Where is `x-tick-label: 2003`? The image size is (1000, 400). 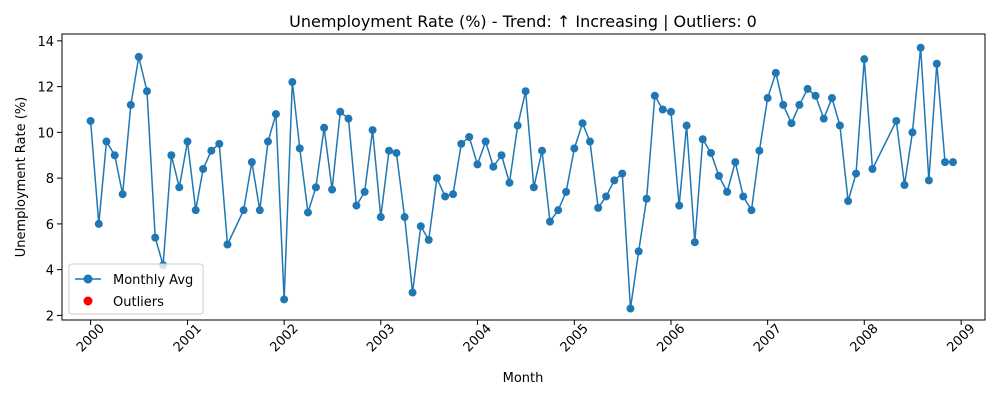 x-tick-label: 2003 is located at coordinates (381, 338).